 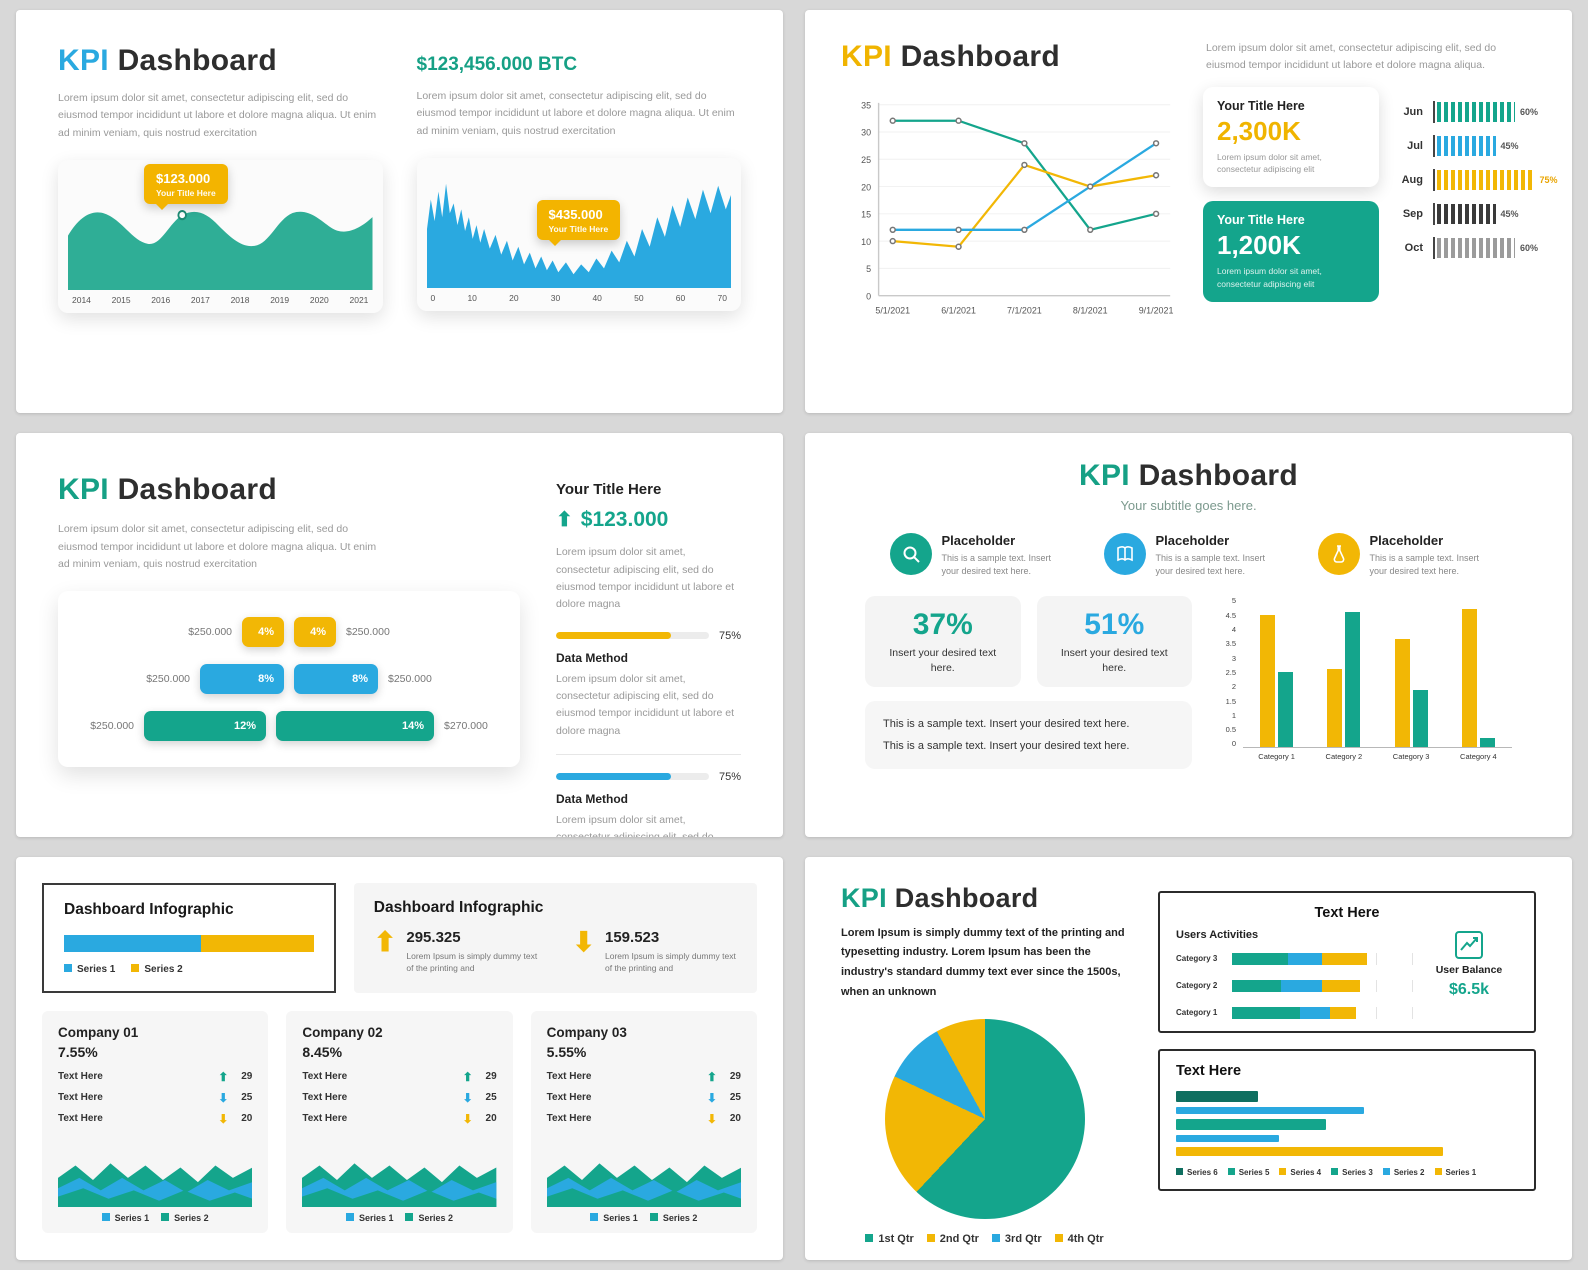 What do you see at coordinates (984, 1239) in the screenshot?
I see `pie-legend: 1st Qtr 2nd Qtr 3rd Qtr 4th Qtr` at bounding box center [984, 1239].